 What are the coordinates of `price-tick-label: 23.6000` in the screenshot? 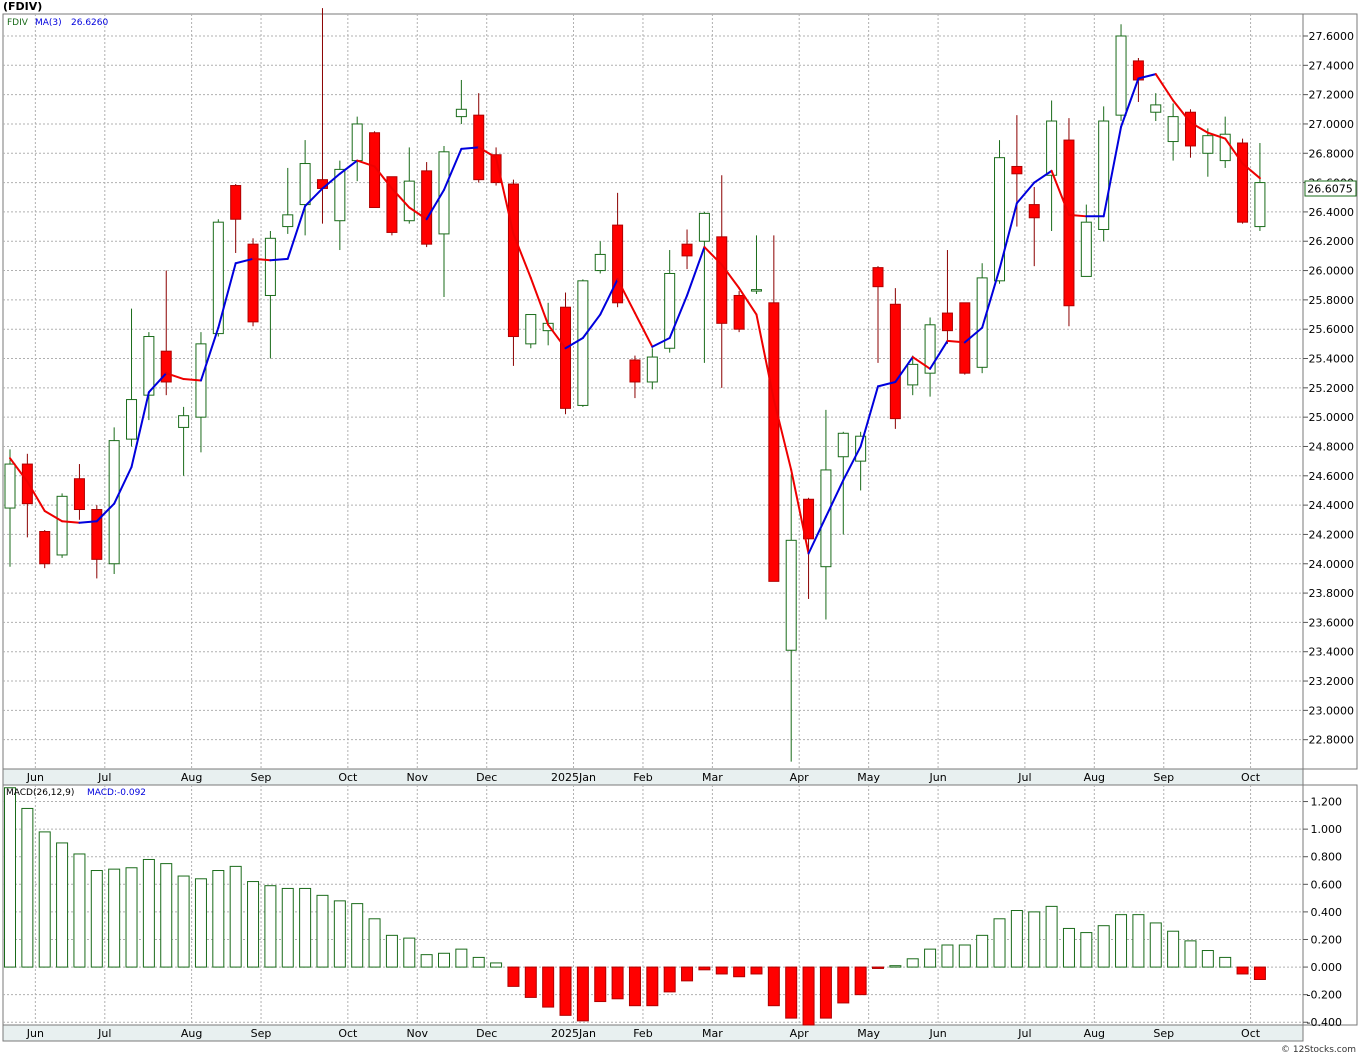 It's located at (1332, 622).